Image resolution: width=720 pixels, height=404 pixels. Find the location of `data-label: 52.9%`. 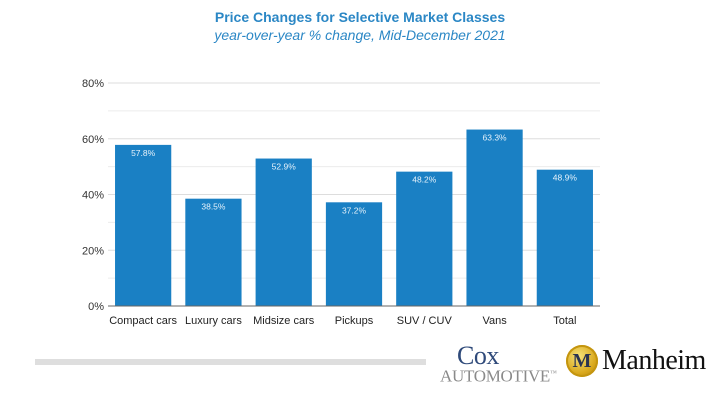

data-label: 52.9% is located at coordinates (284, 167).